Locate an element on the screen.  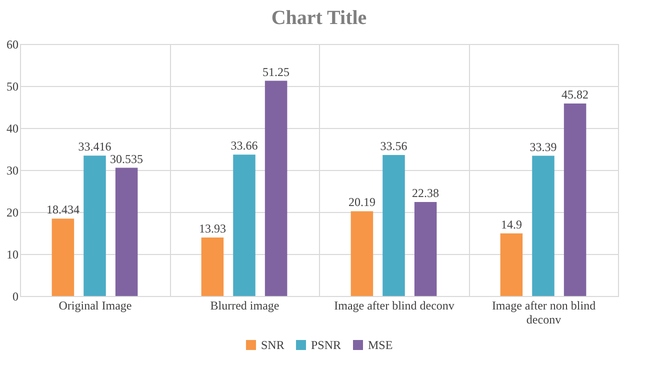
y-tick-label: 0 is located at coordinates (15, 297).